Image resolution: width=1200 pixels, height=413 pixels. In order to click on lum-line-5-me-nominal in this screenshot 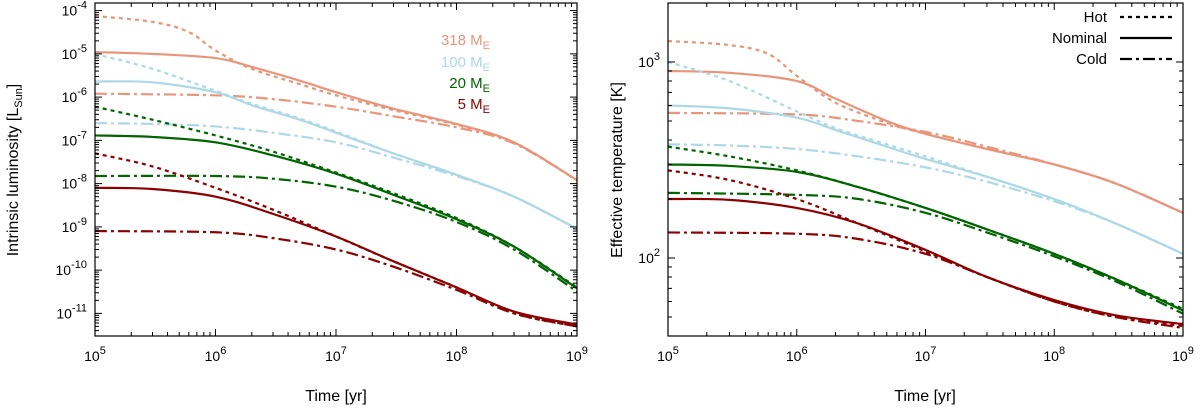, I will do `click(336, 256)`.